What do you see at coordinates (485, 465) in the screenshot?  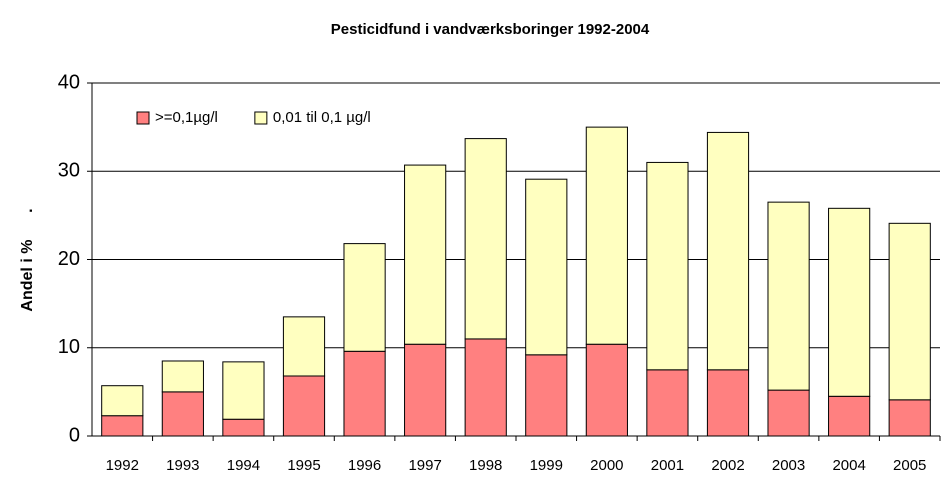 I see `x-tick-label: 1998` at bounding box center [485, 465].